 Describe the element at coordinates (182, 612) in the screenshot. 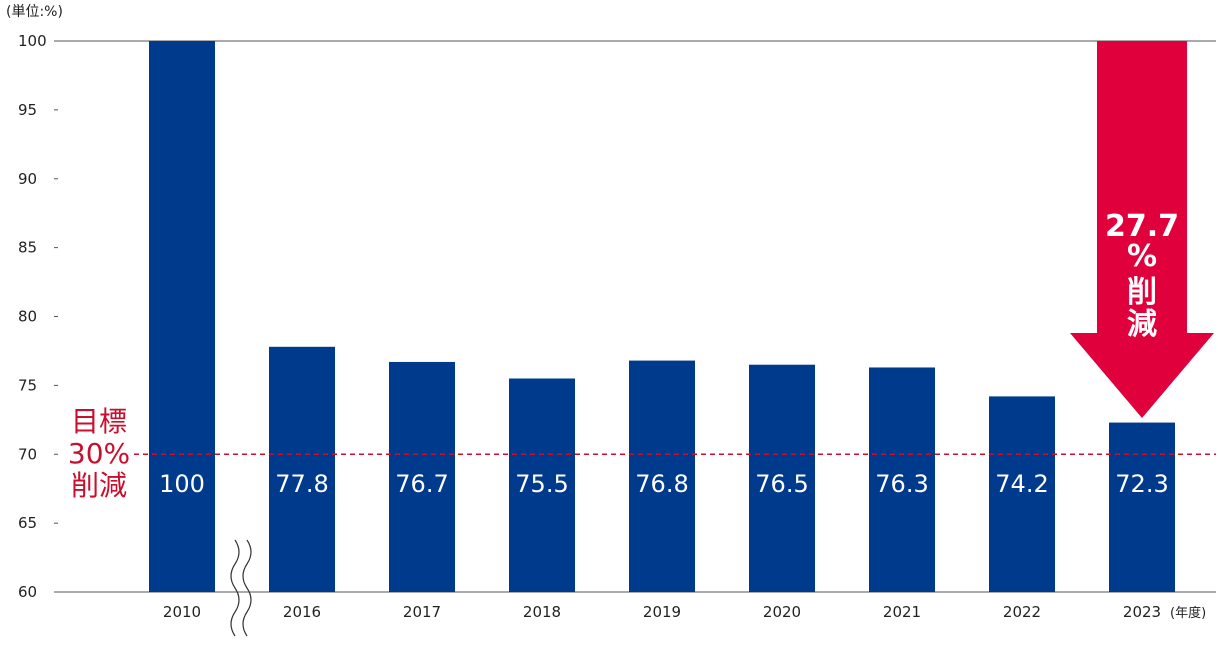

I see `x-tick-label-2010: 2010` at that location.